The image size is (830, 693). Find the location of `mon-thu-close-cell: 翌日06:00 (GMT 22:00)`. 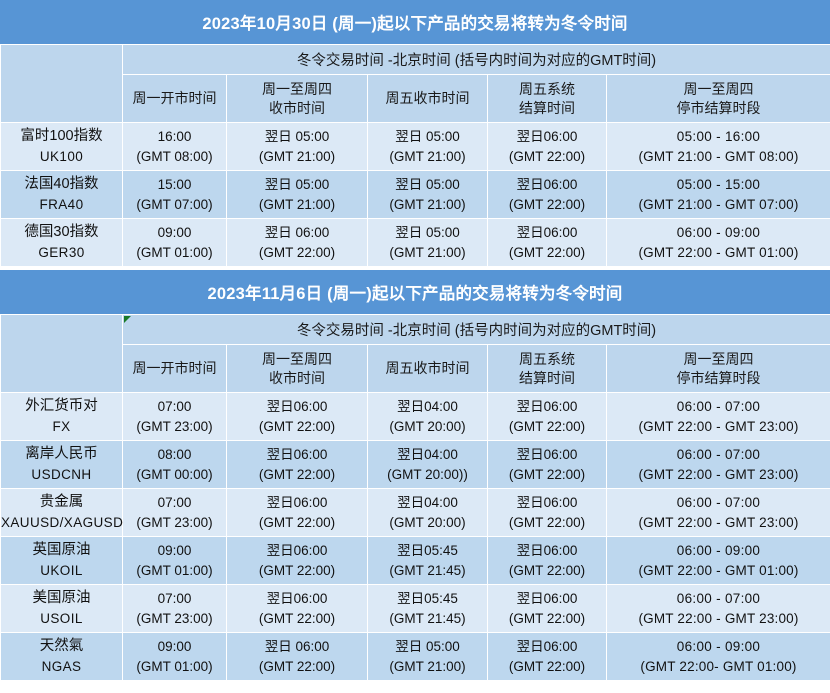

mon-thu-close-cell: 翌日06:00 (GMT 22:00) is located at coordinates (297, 512).